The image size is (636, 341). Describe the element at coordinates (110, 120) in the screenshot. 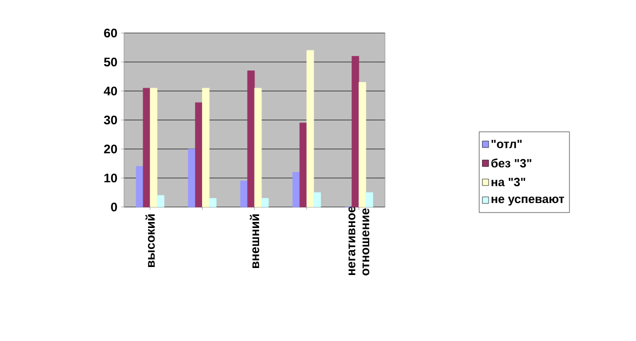

I see `y-tick-label: 30` at that location.